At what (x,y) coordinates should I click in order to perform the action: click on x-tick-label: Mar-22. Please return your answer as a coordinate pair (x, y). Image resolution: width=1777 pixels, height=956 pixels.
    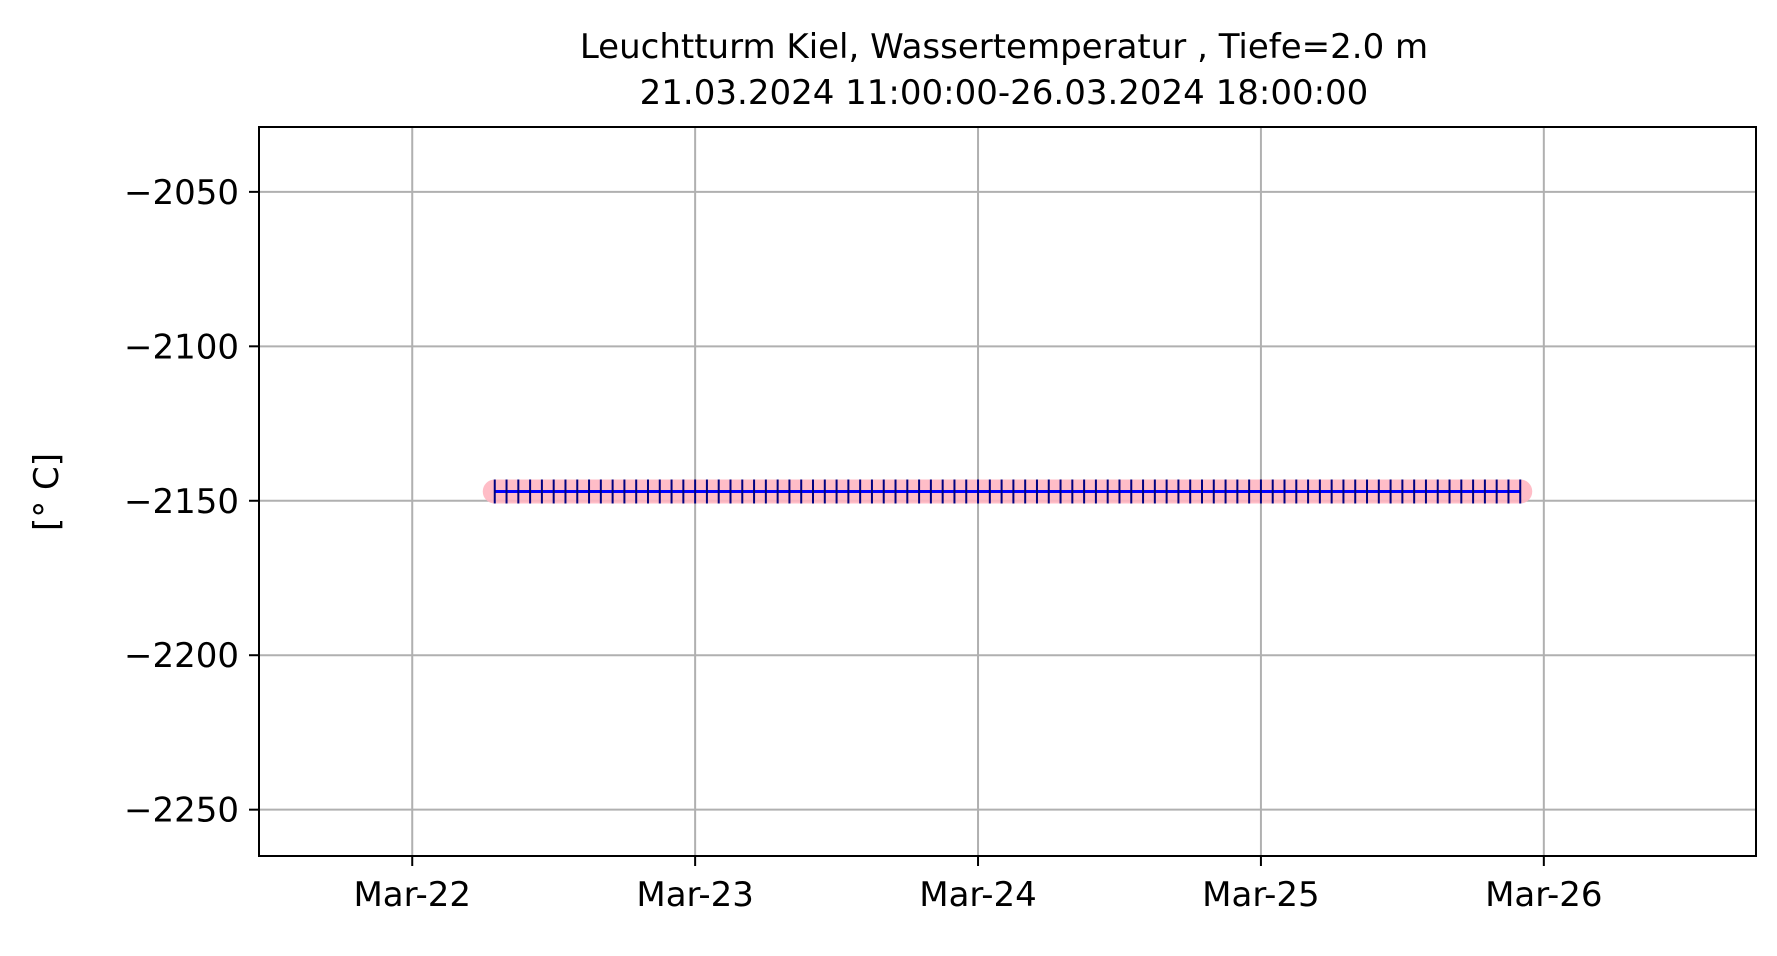
    Looking at the image, I should click on (412, 895).